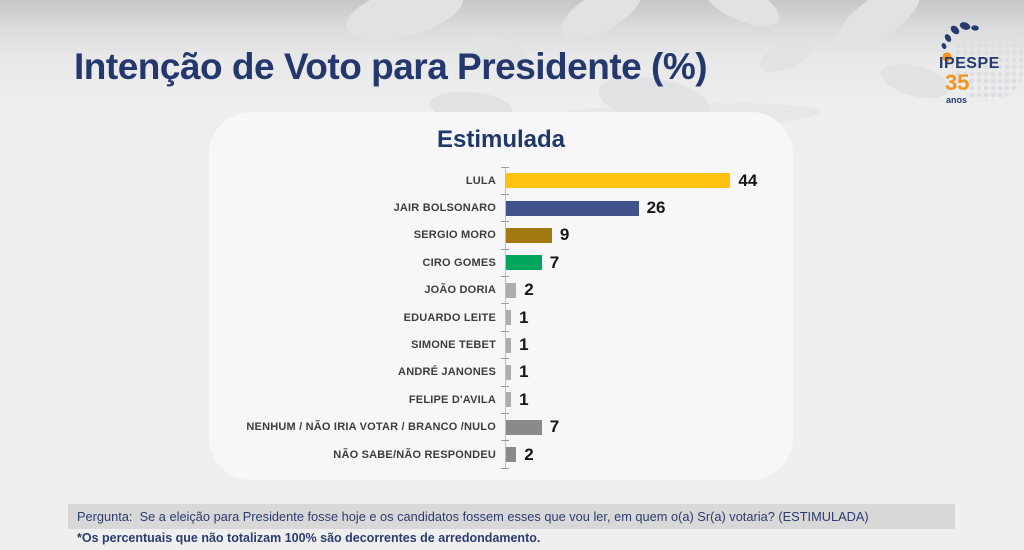 The height and width of the screenshot is (550, 1024). I want to click on bar-label: ANDRÉ JANONES, so click(447, 372).